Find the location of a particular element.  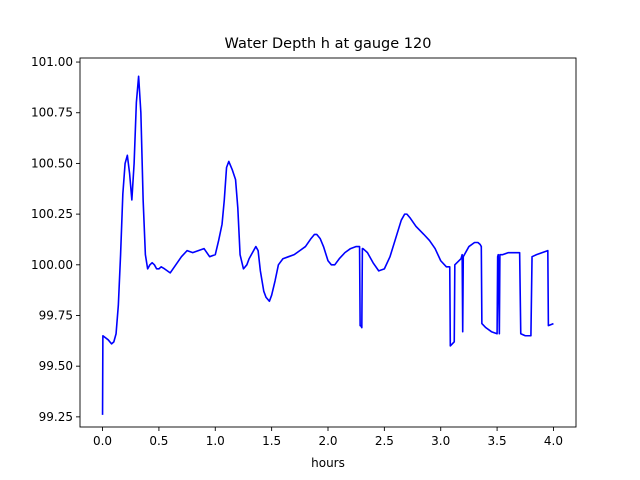

x-axis: 0.0 0.5 1.0 1.5 2.0 2.5 3.0 3.5 4.0 is located at coordinates (328, 437).